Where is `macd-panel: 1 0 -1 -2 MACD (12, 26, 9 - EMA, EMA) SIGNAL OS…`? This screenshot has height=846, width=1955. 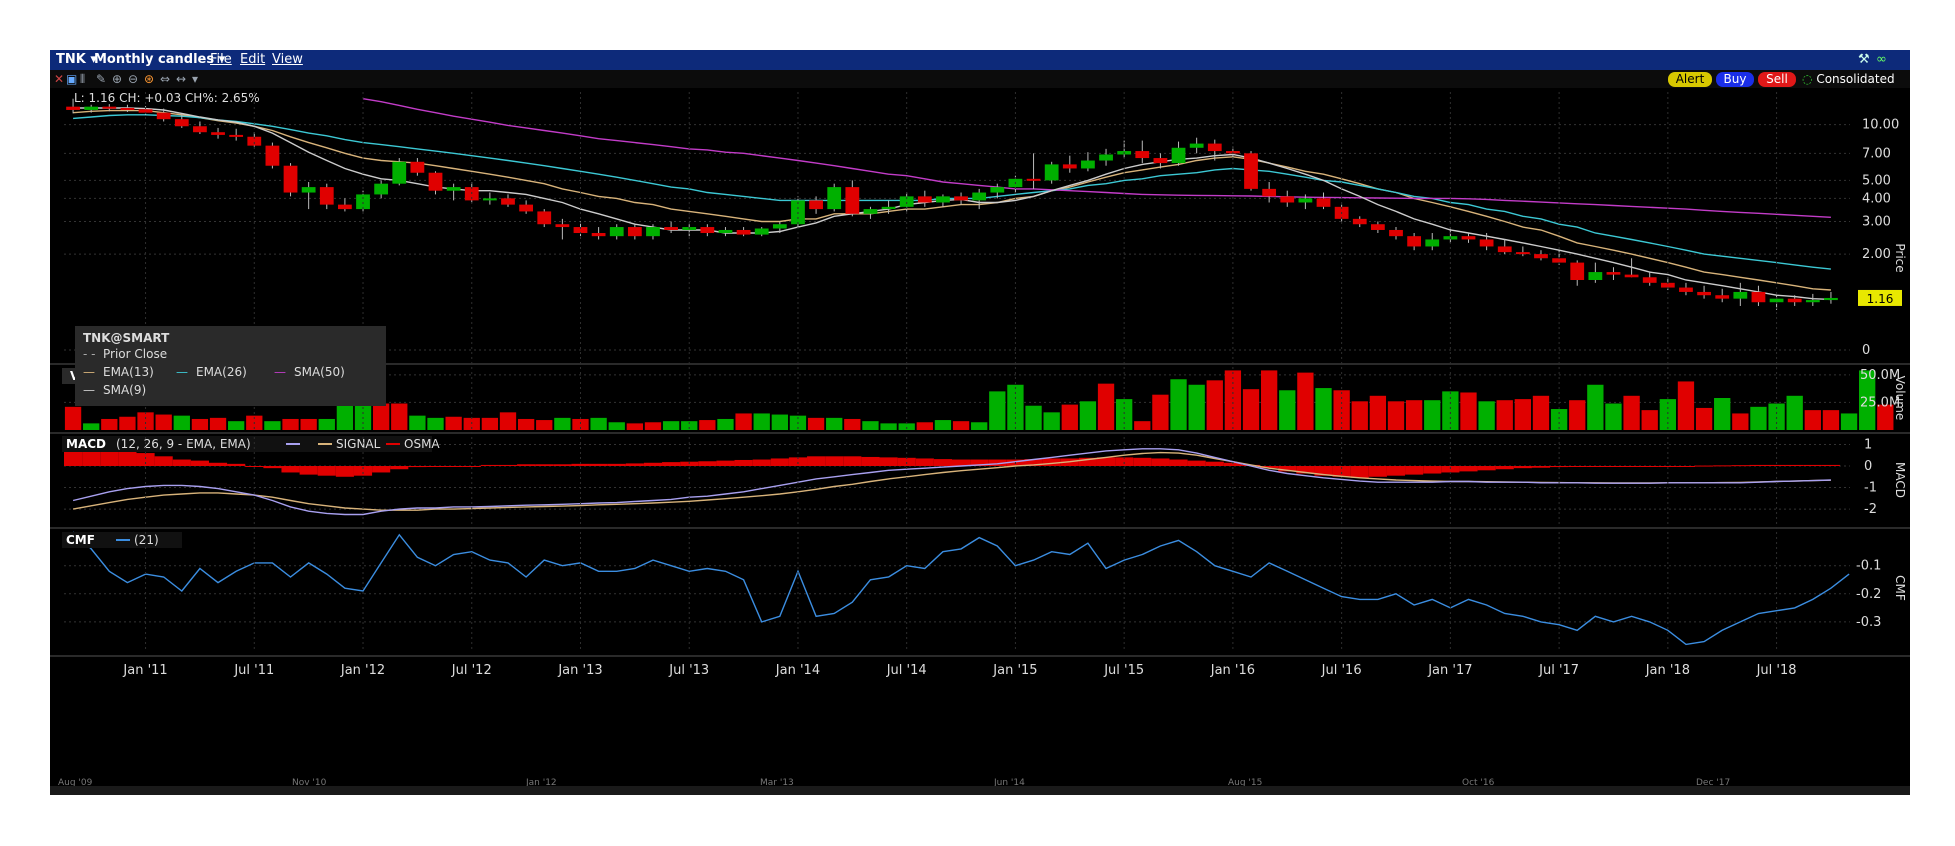 macd-panel: 1 0 -1 -2 MACD (12, 26, 9 - EMA, EMA) SIGNAL OS… is located at coordinates (980, 474).